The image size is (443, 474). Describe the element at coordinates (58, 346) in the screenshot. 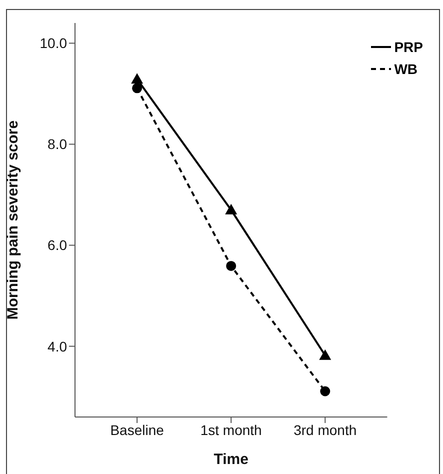

I see `y-tick-label: 4.0` at that location.